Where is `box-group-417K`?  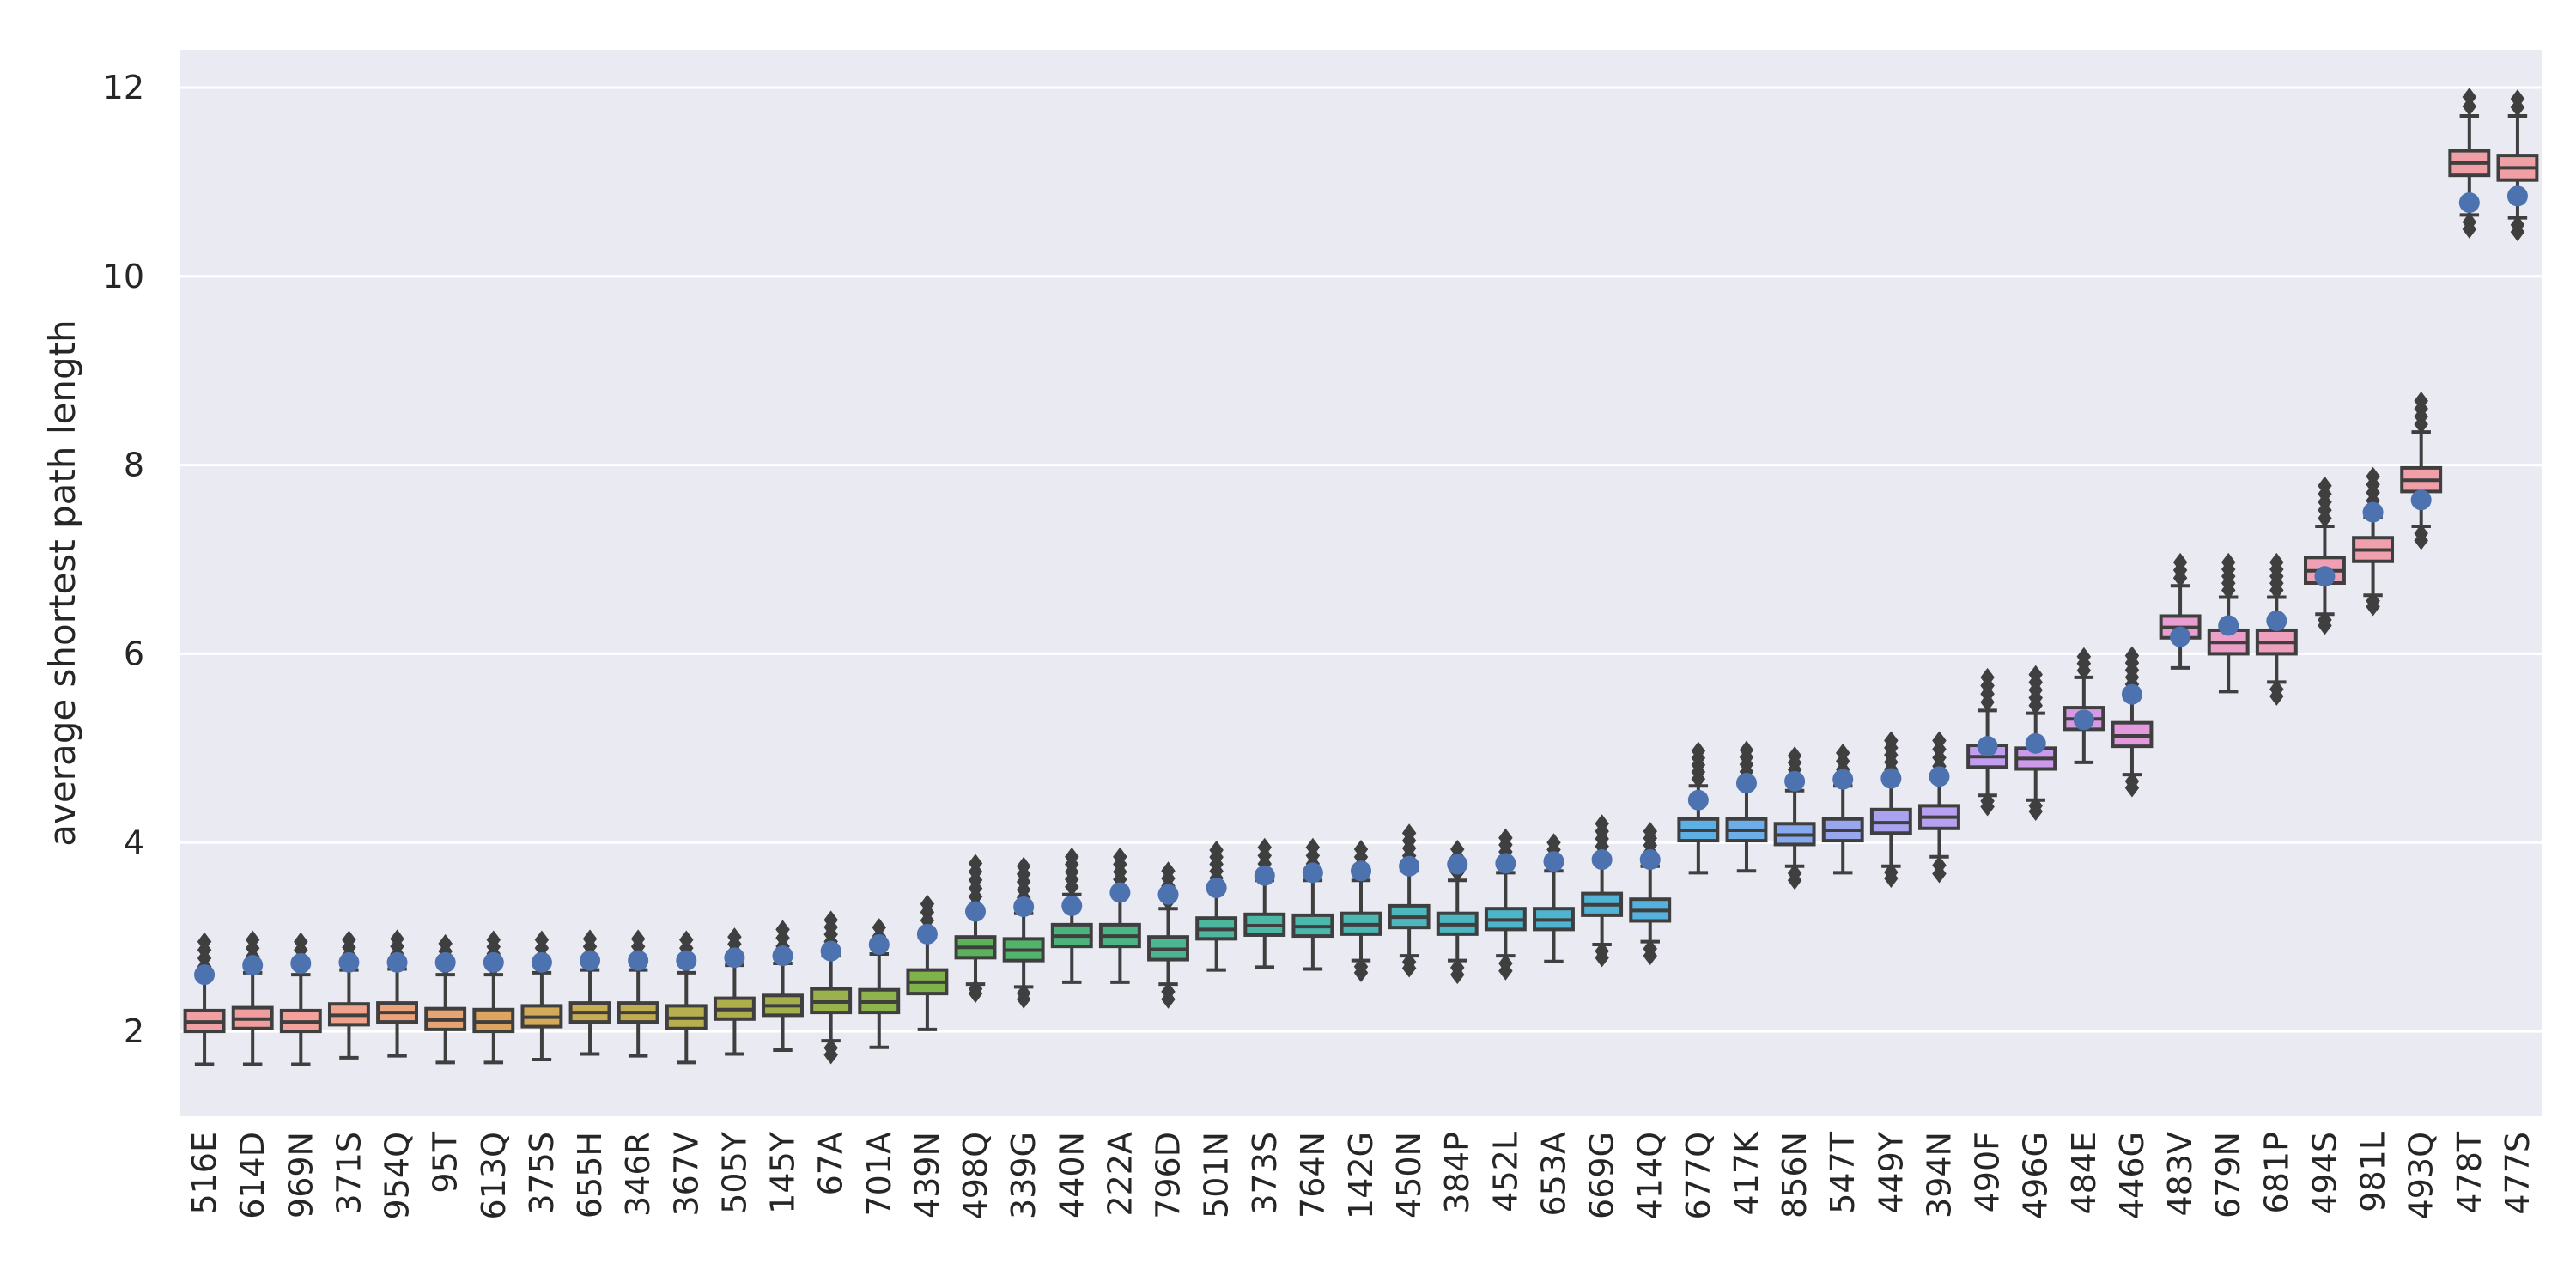
box-group-417K is located at coordinates (1747, 806).